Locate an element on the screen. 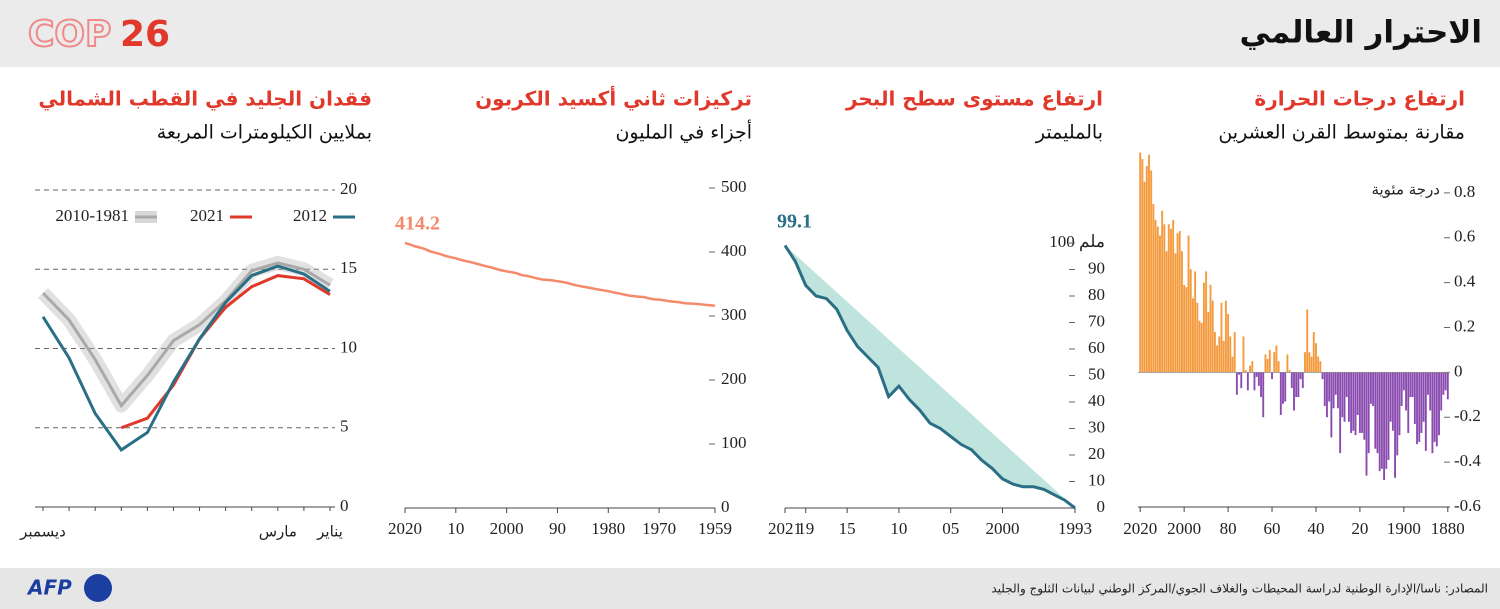 Image resolution: width=1500 pixels, height=609 pixels. legend-label: 2010-1981 is located at coordinates (92, 215).